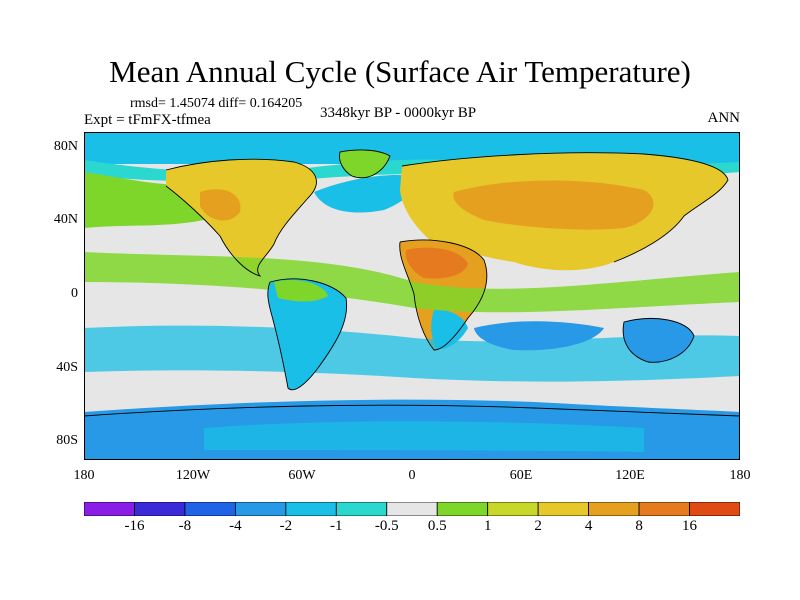 This screenshot has height=600, width=800. What do you see at coordinates (436, 263) in the screenshot?
I see `sahara-warm-core` at bounding box center [436, 263].